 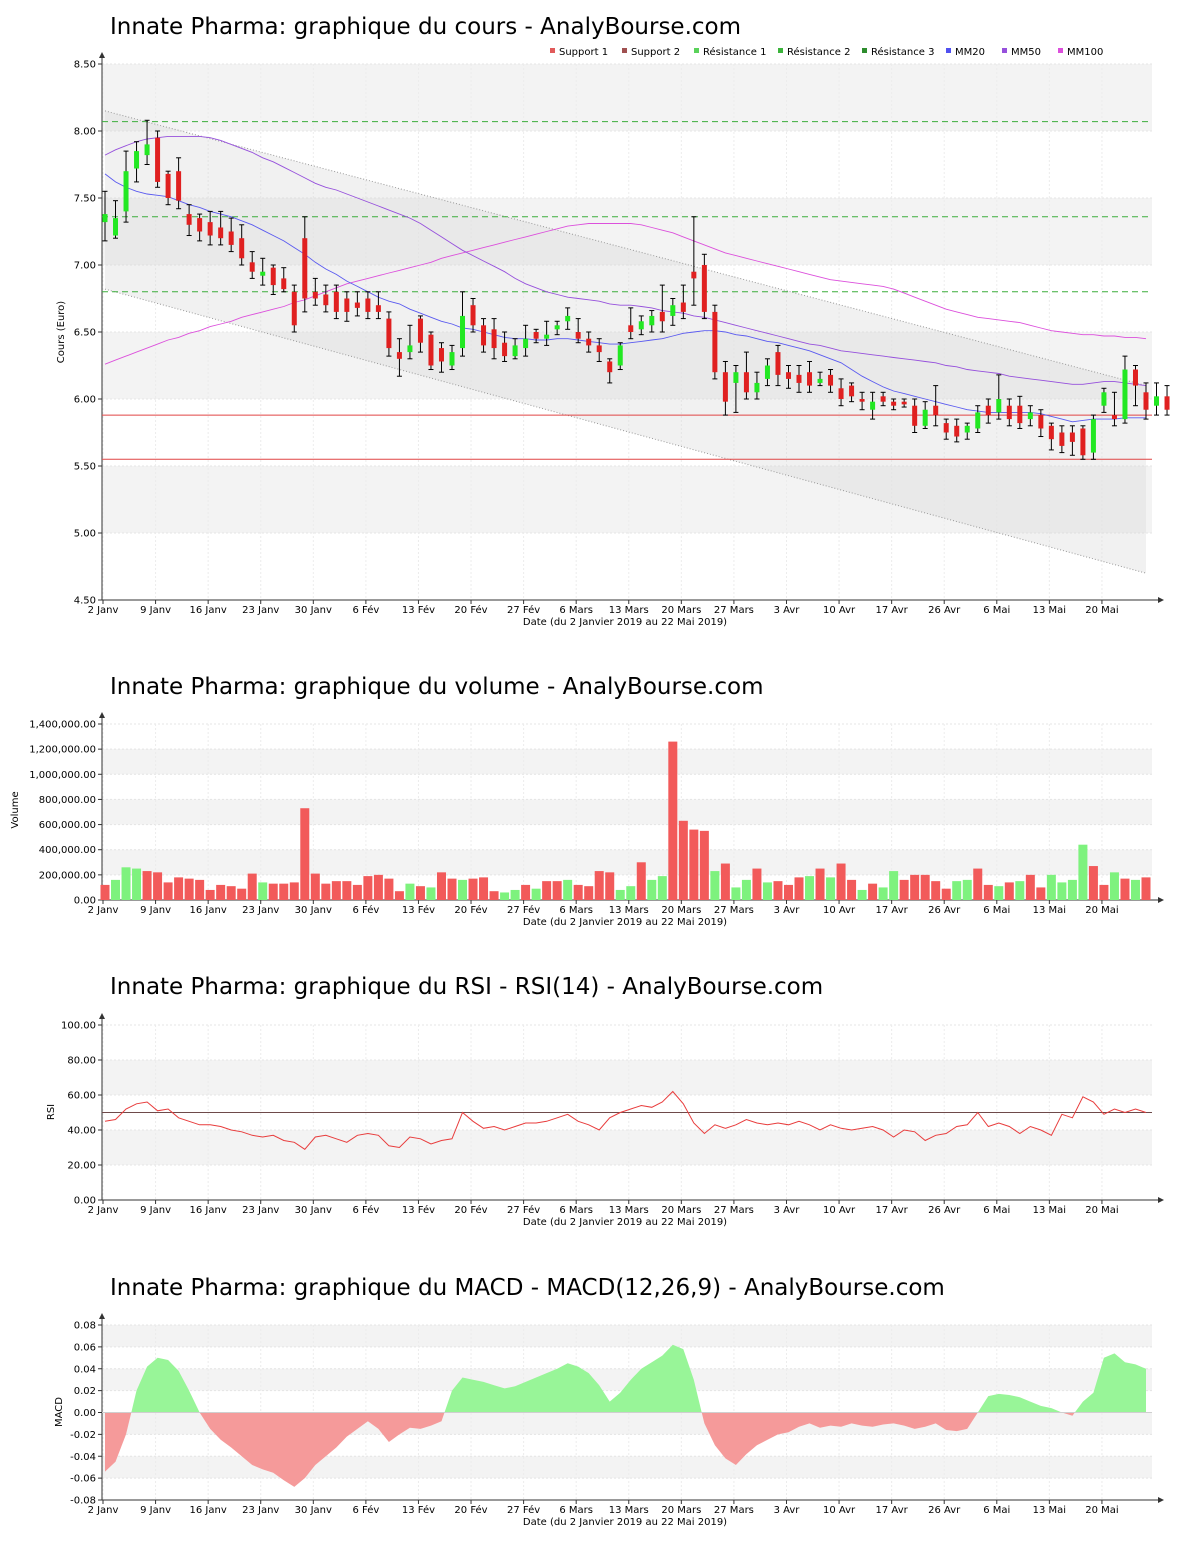 What do you see at coordinates (839, 1210) in the screenshot?
I see `rsi-x-tick-label: 10 Avr` at bounding box center [839, 1210].